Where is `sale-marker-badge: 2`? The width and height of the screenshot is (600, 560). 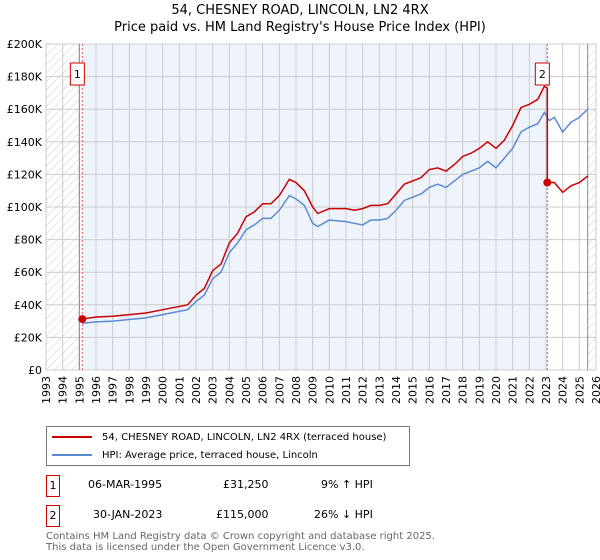 sale-marker-badge: 2 is located at coordinates (53, 516).